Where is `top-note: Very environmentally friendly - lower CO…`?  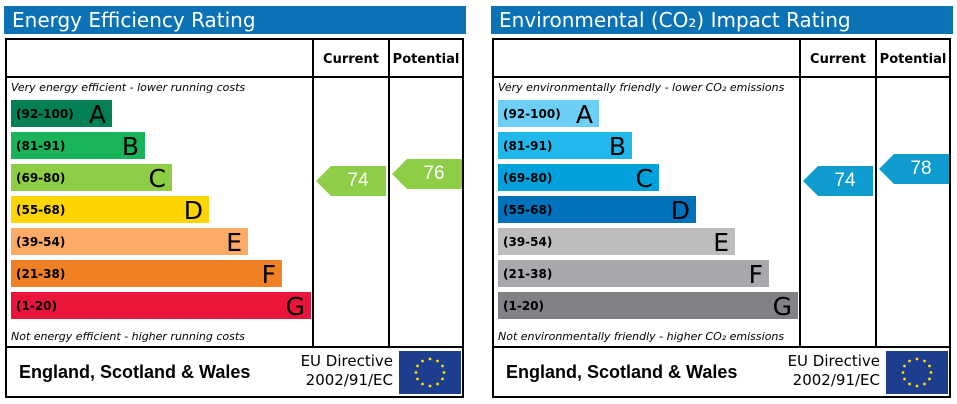
top-note: Very environmentally friendly - lower CO… is located at coordinates (641, 87).